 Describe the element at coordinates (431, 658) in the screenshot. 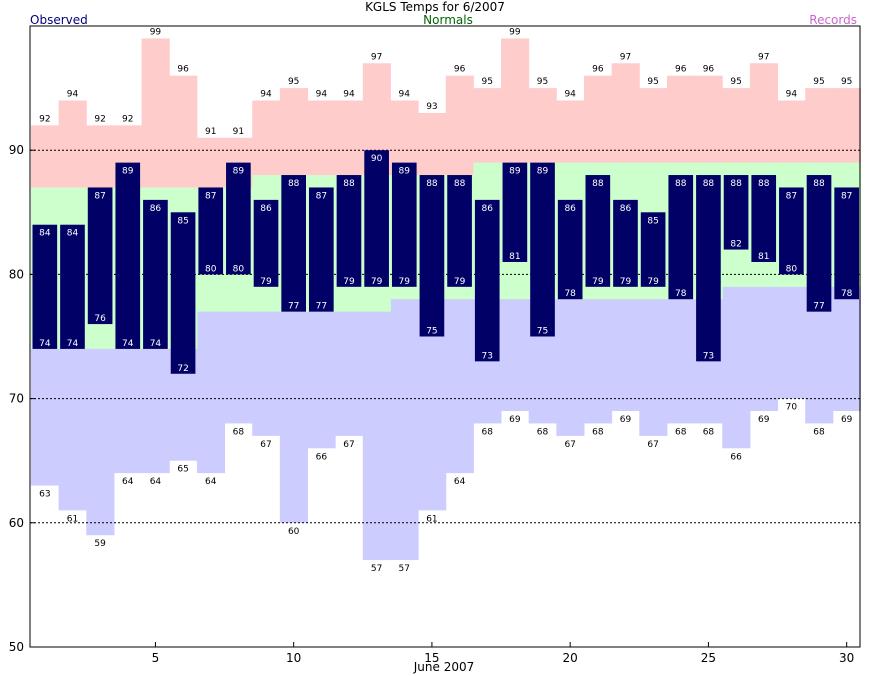

I see `x-tick-label: 15` at that location.